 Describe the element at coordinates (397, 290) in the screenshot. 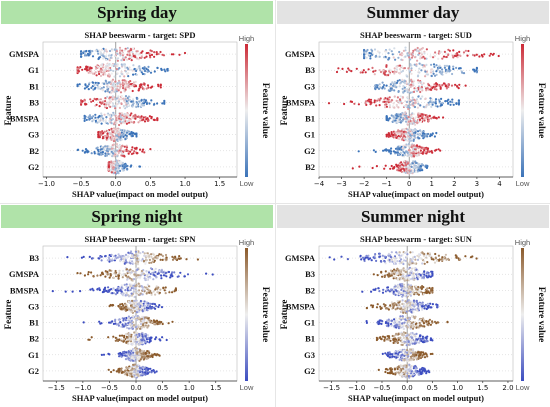

I see `series-b2` at that location.